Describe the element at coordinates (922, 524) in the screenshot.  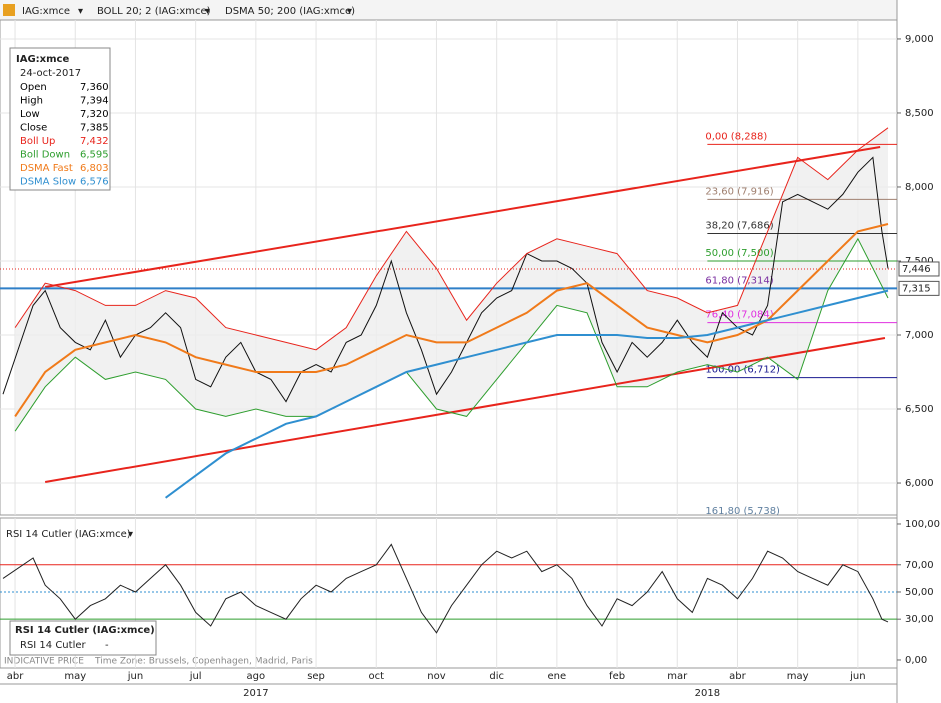
I see `y-tick-label: 100,00` at that location.